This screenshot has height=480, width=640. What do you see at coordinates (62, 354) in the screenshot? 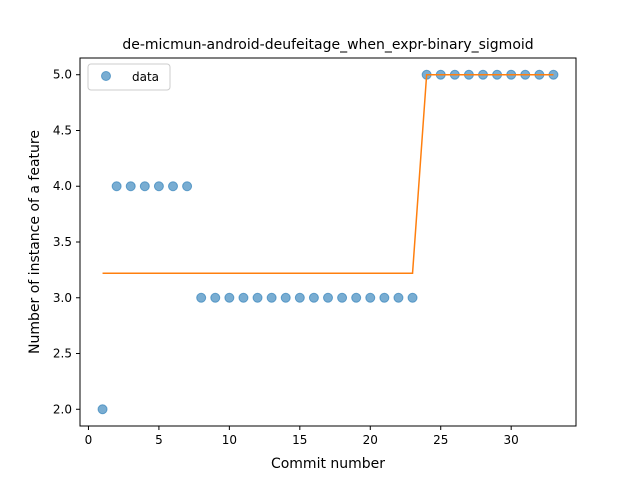
I see `y-tick-label: 2.5` at bounding box center [62, 354].